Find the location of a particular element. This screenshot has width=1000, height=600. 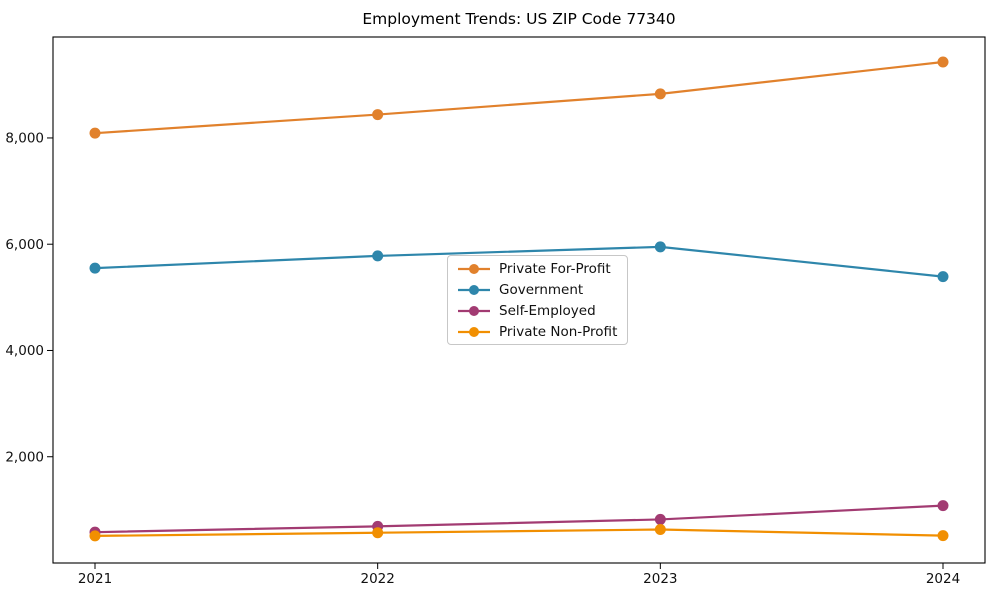

series-government is located at coordinates (519, 262).